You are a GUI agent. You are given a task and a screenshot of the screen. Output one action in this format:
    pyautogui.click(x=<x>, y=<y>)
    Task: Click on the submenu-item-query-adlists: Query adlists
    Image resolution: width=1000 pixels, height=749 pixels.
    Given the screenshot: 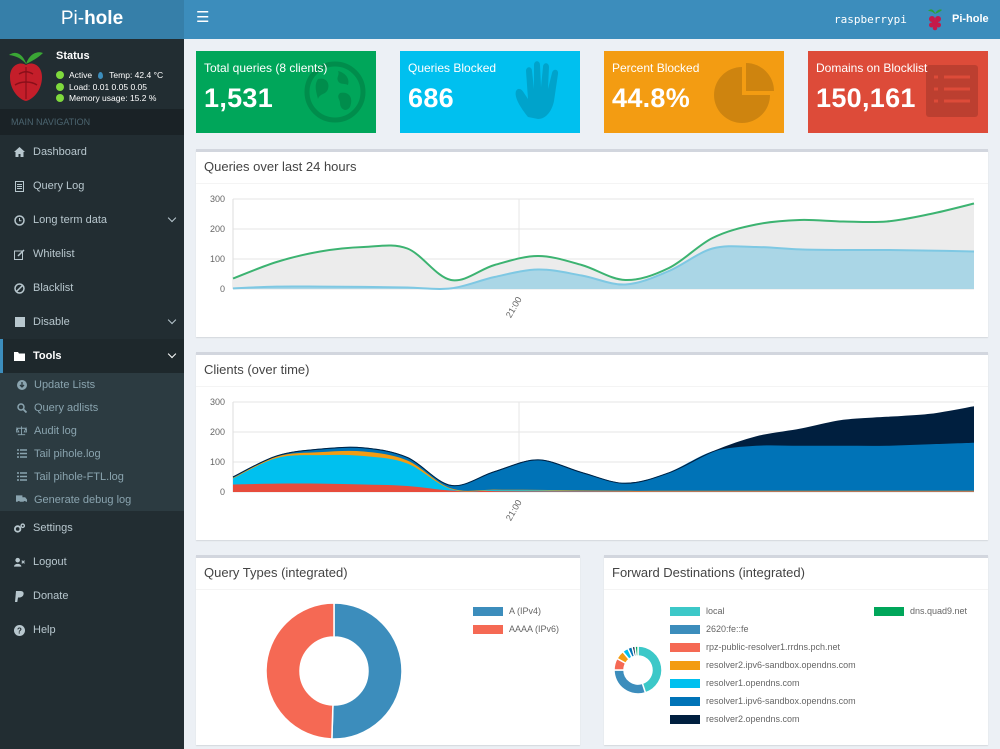 What is the action you would take?
    pyautogui.click(x=92, y=407)
    